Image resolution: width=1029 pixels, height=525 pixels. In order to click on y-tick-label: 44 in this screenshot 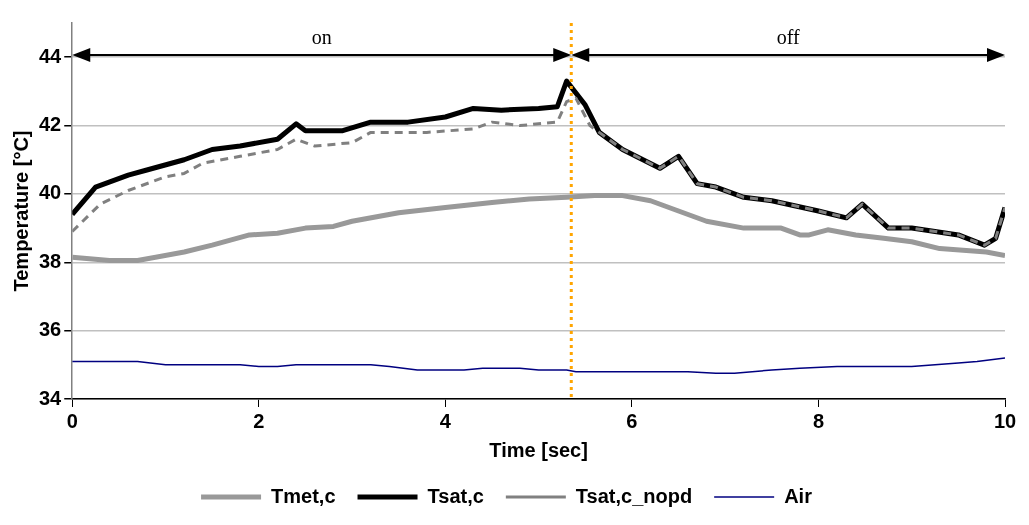, I will do `click(51, 55)`.